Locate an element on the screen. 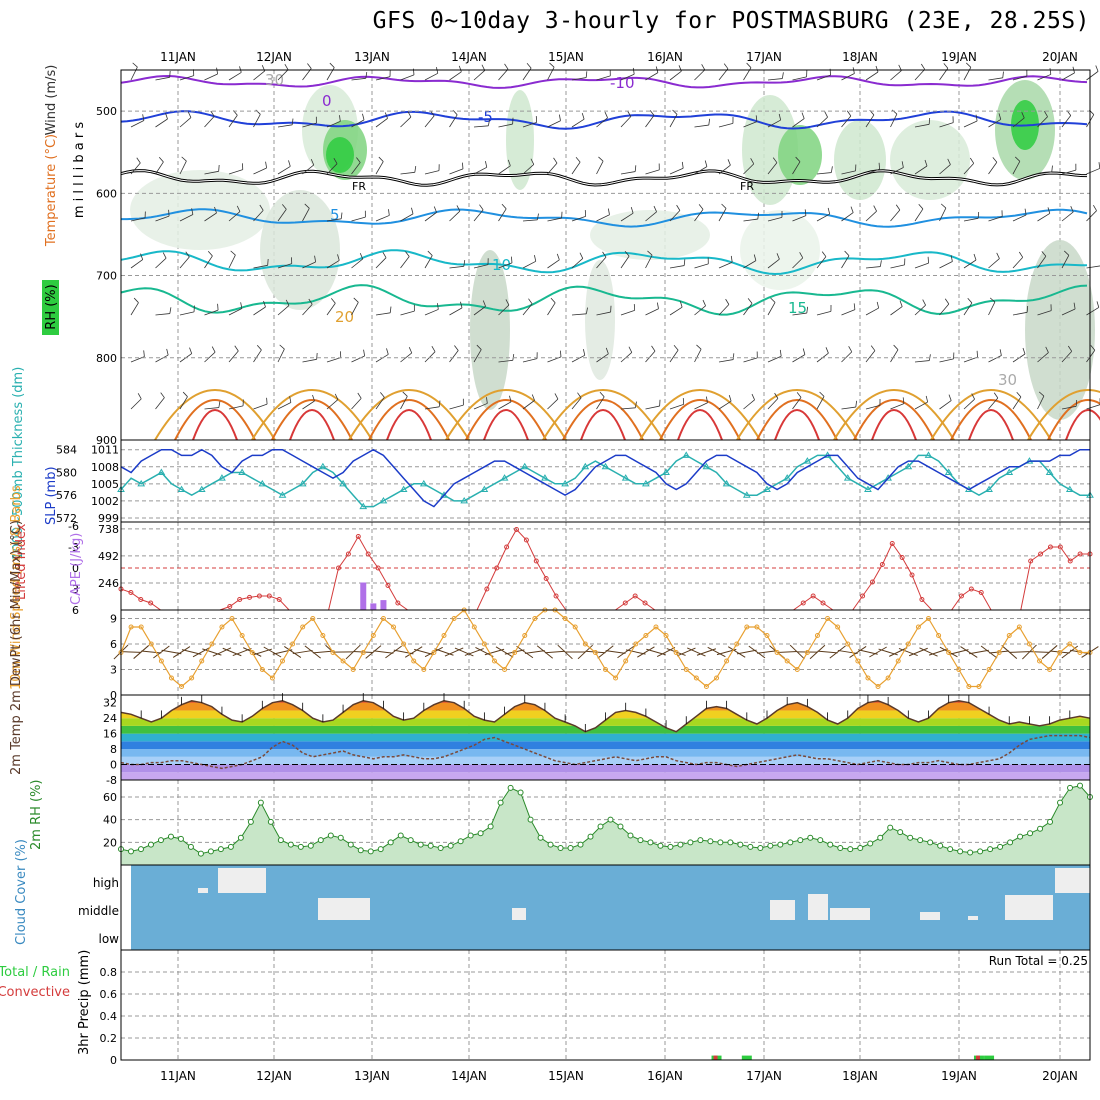 This screenshot has width=1100, height=1100. temp-axis-title: 2m Temp 2m DewPt (6hr Min/Max) (°C) is located at coordinates (16, 647).